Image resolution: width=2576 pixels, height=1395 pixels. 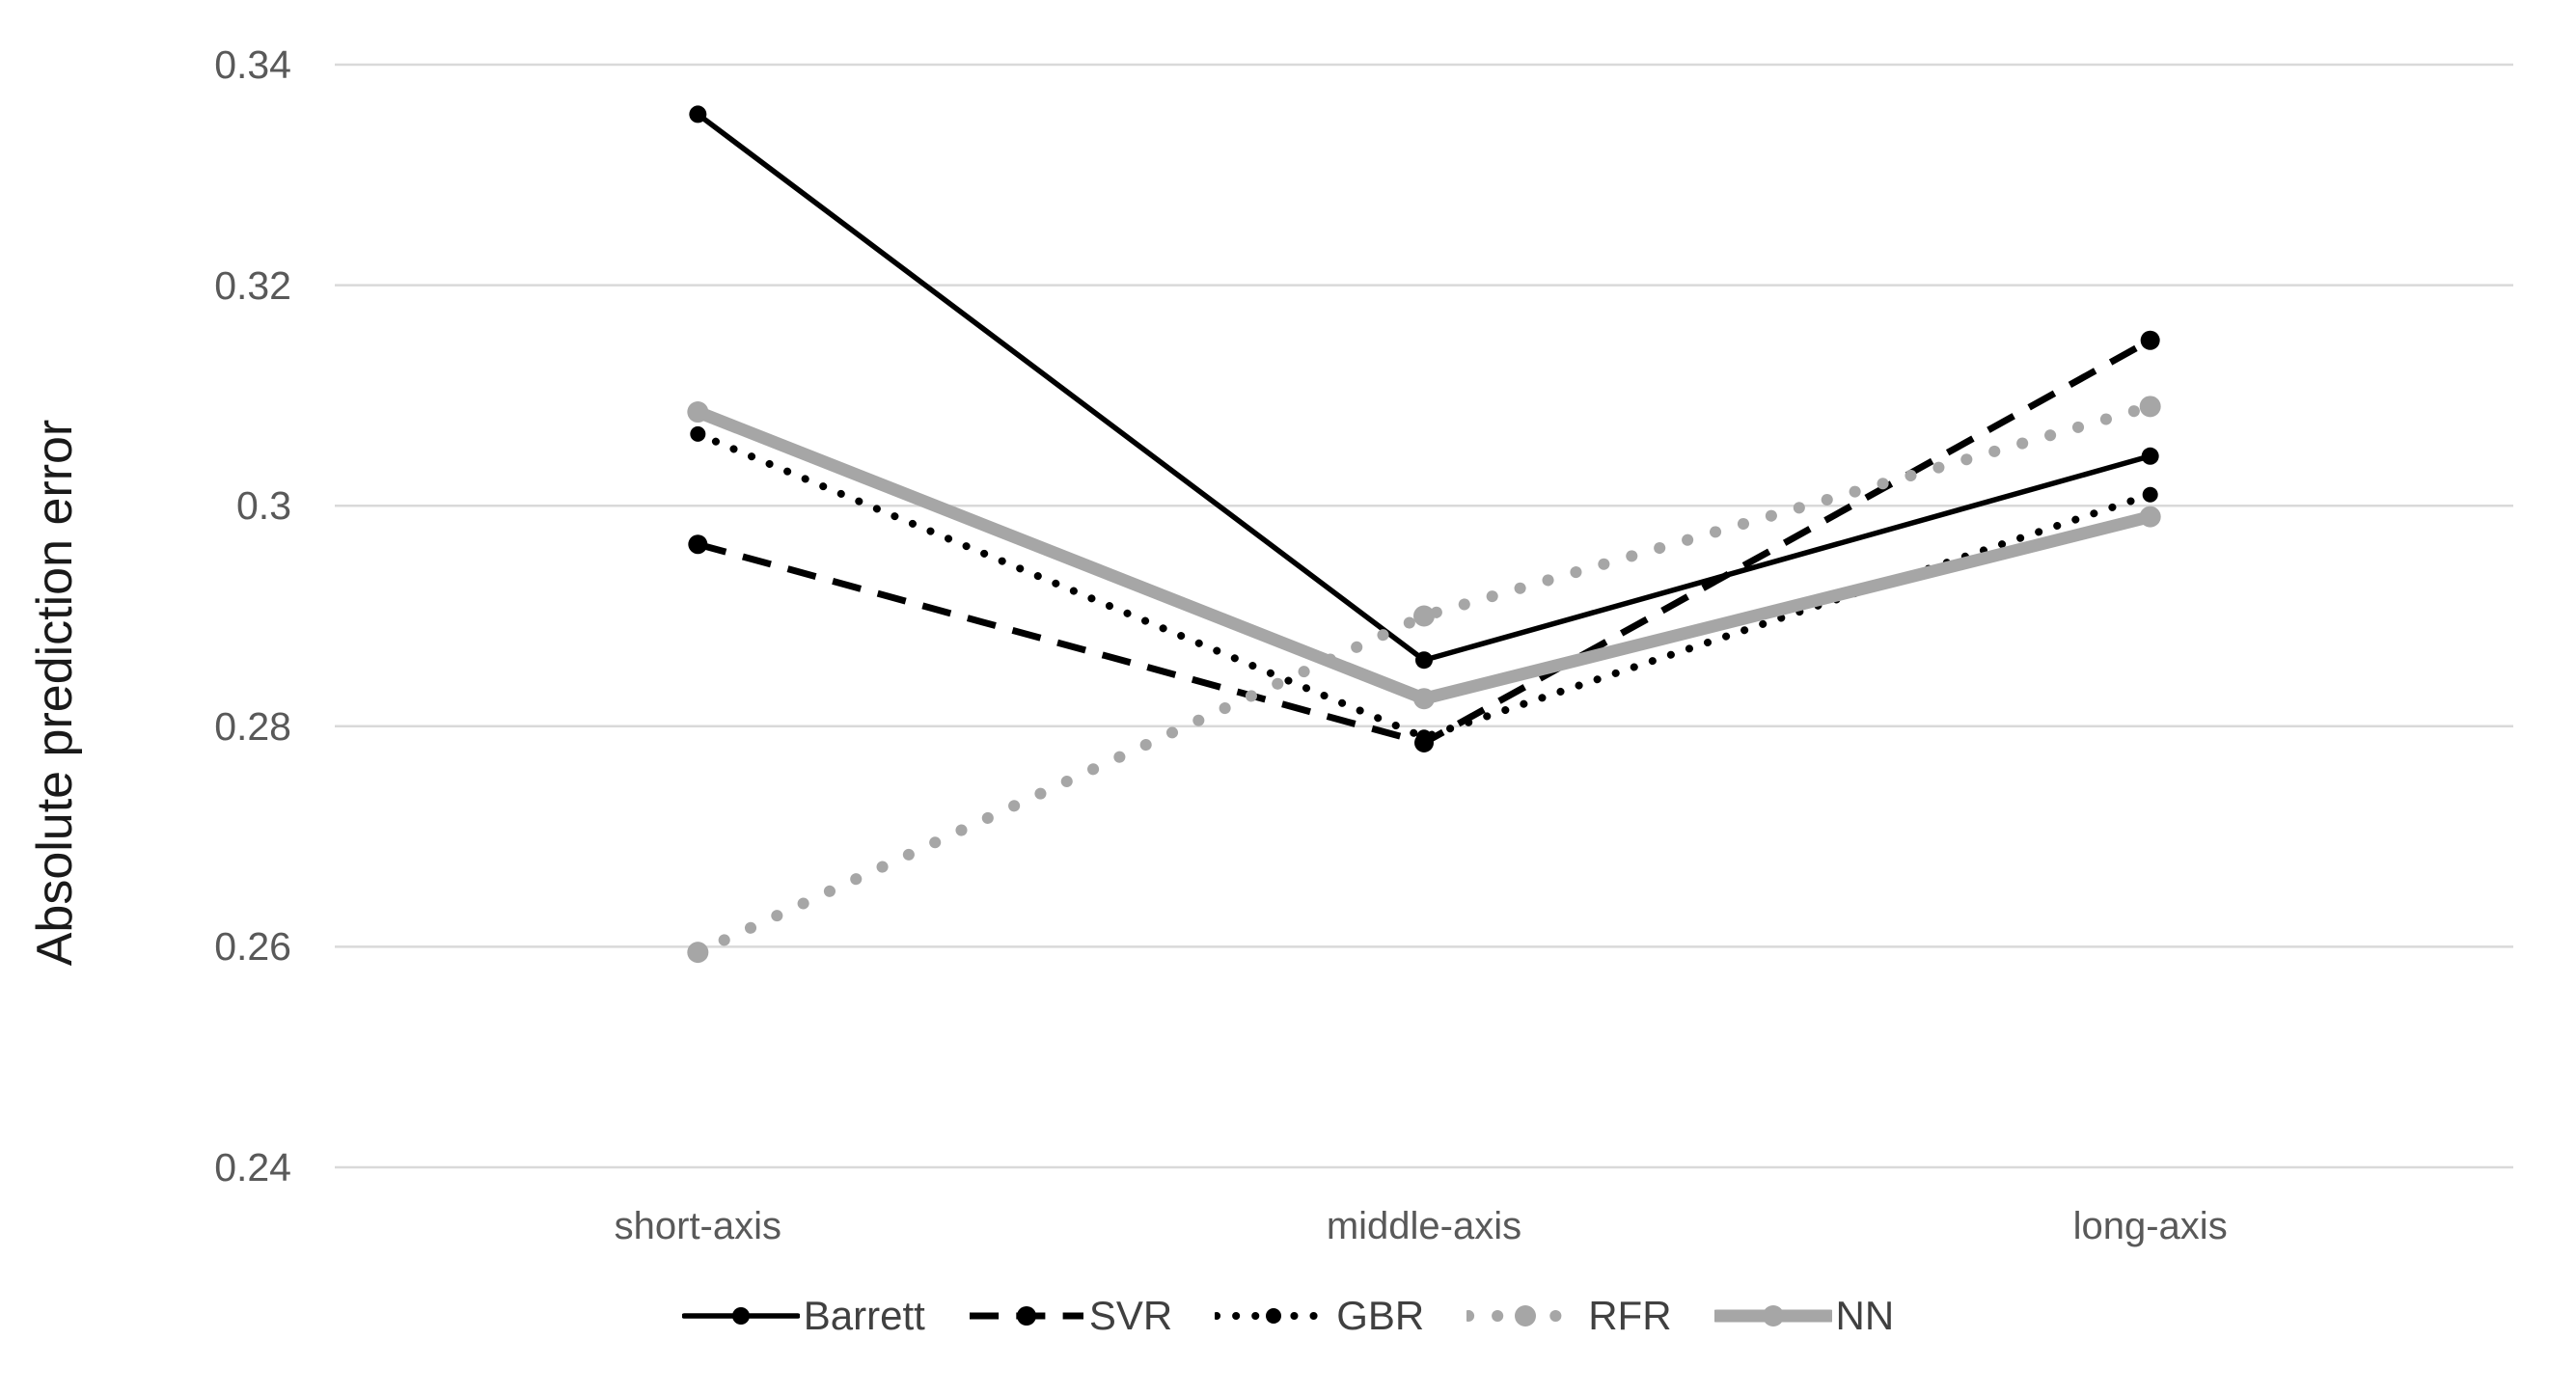 I want to click on y-tick-label: 0.28, so click(x=252, y=726).